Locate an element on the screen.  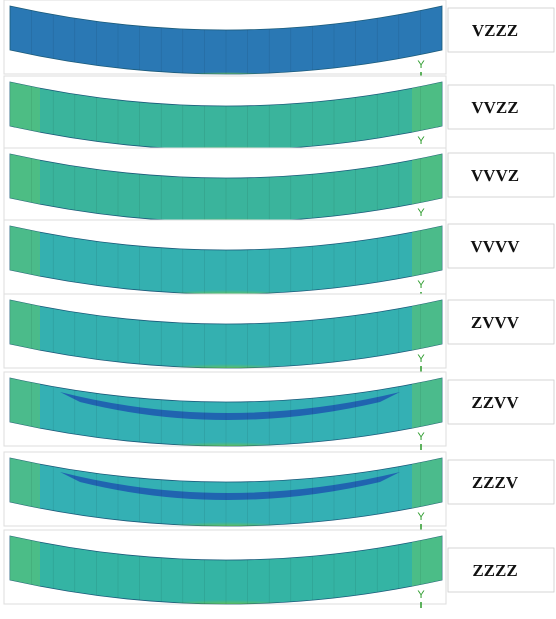
panel-label: VVVZ is located at coordinates (495, 175).